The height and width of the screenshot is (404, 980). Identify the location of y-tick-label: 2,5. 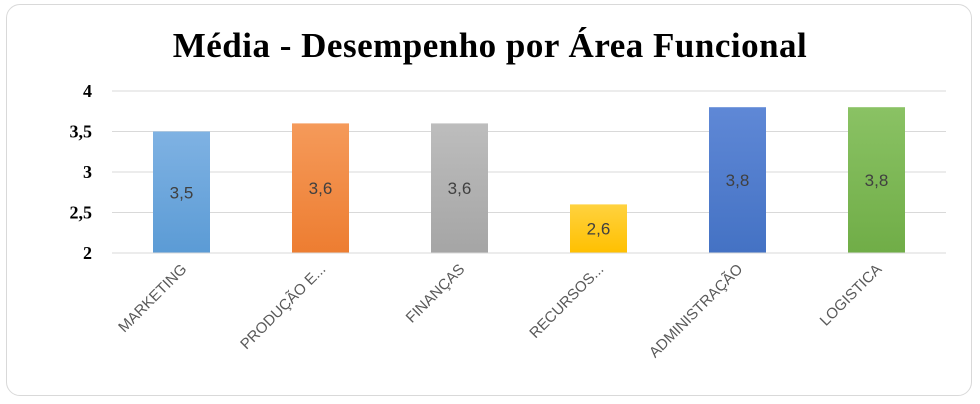
(81, 213).